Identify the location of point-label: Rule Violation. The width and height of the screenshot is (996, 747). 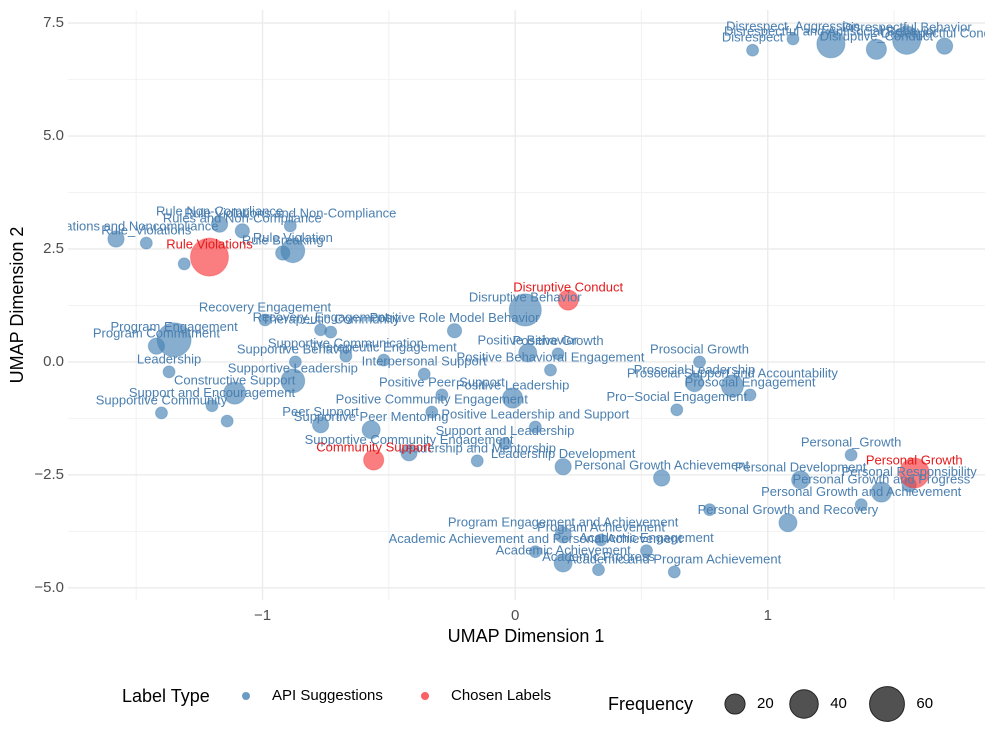
(293, 237).